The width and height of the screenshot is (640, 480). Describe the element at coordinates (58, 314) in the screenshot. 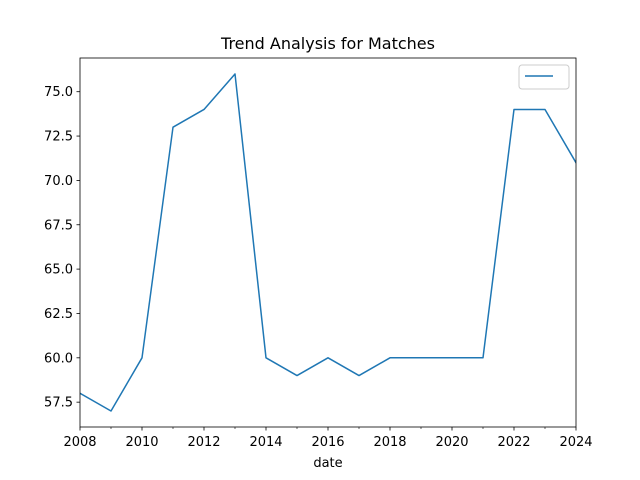

I see `y-tick-label: 62.5` at that location.